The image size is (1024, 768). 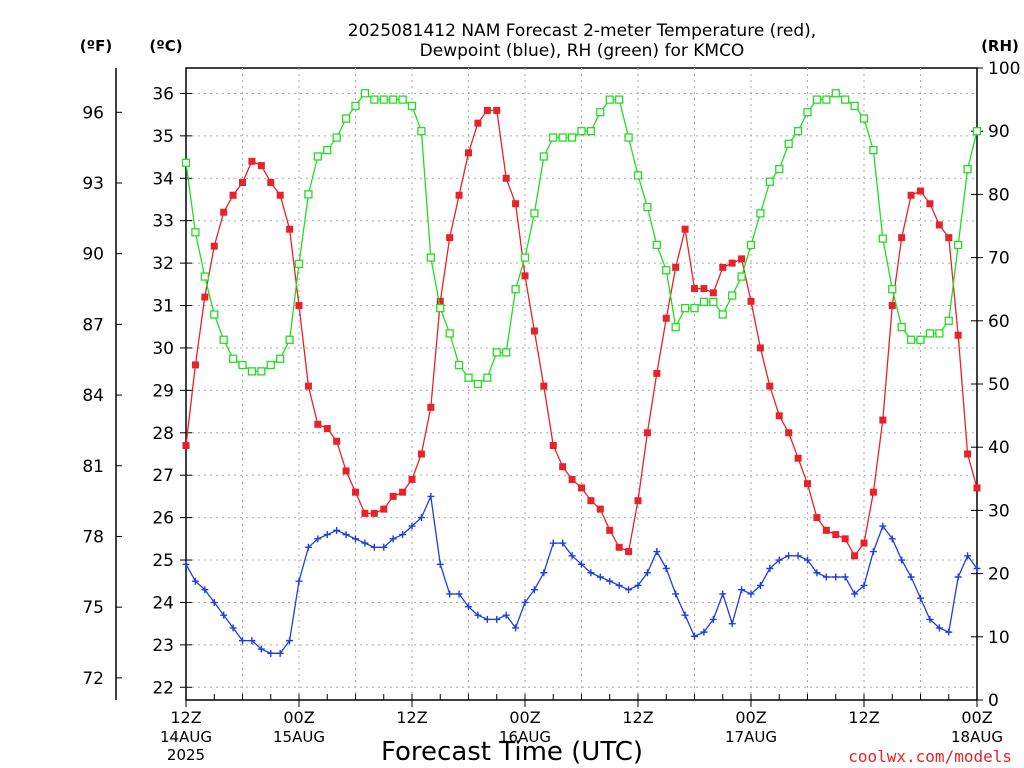 What do you see at coordinates (999, 259) in the screenshot?
I see `rh-tick-label: 70` at bounding box center [999, 259].